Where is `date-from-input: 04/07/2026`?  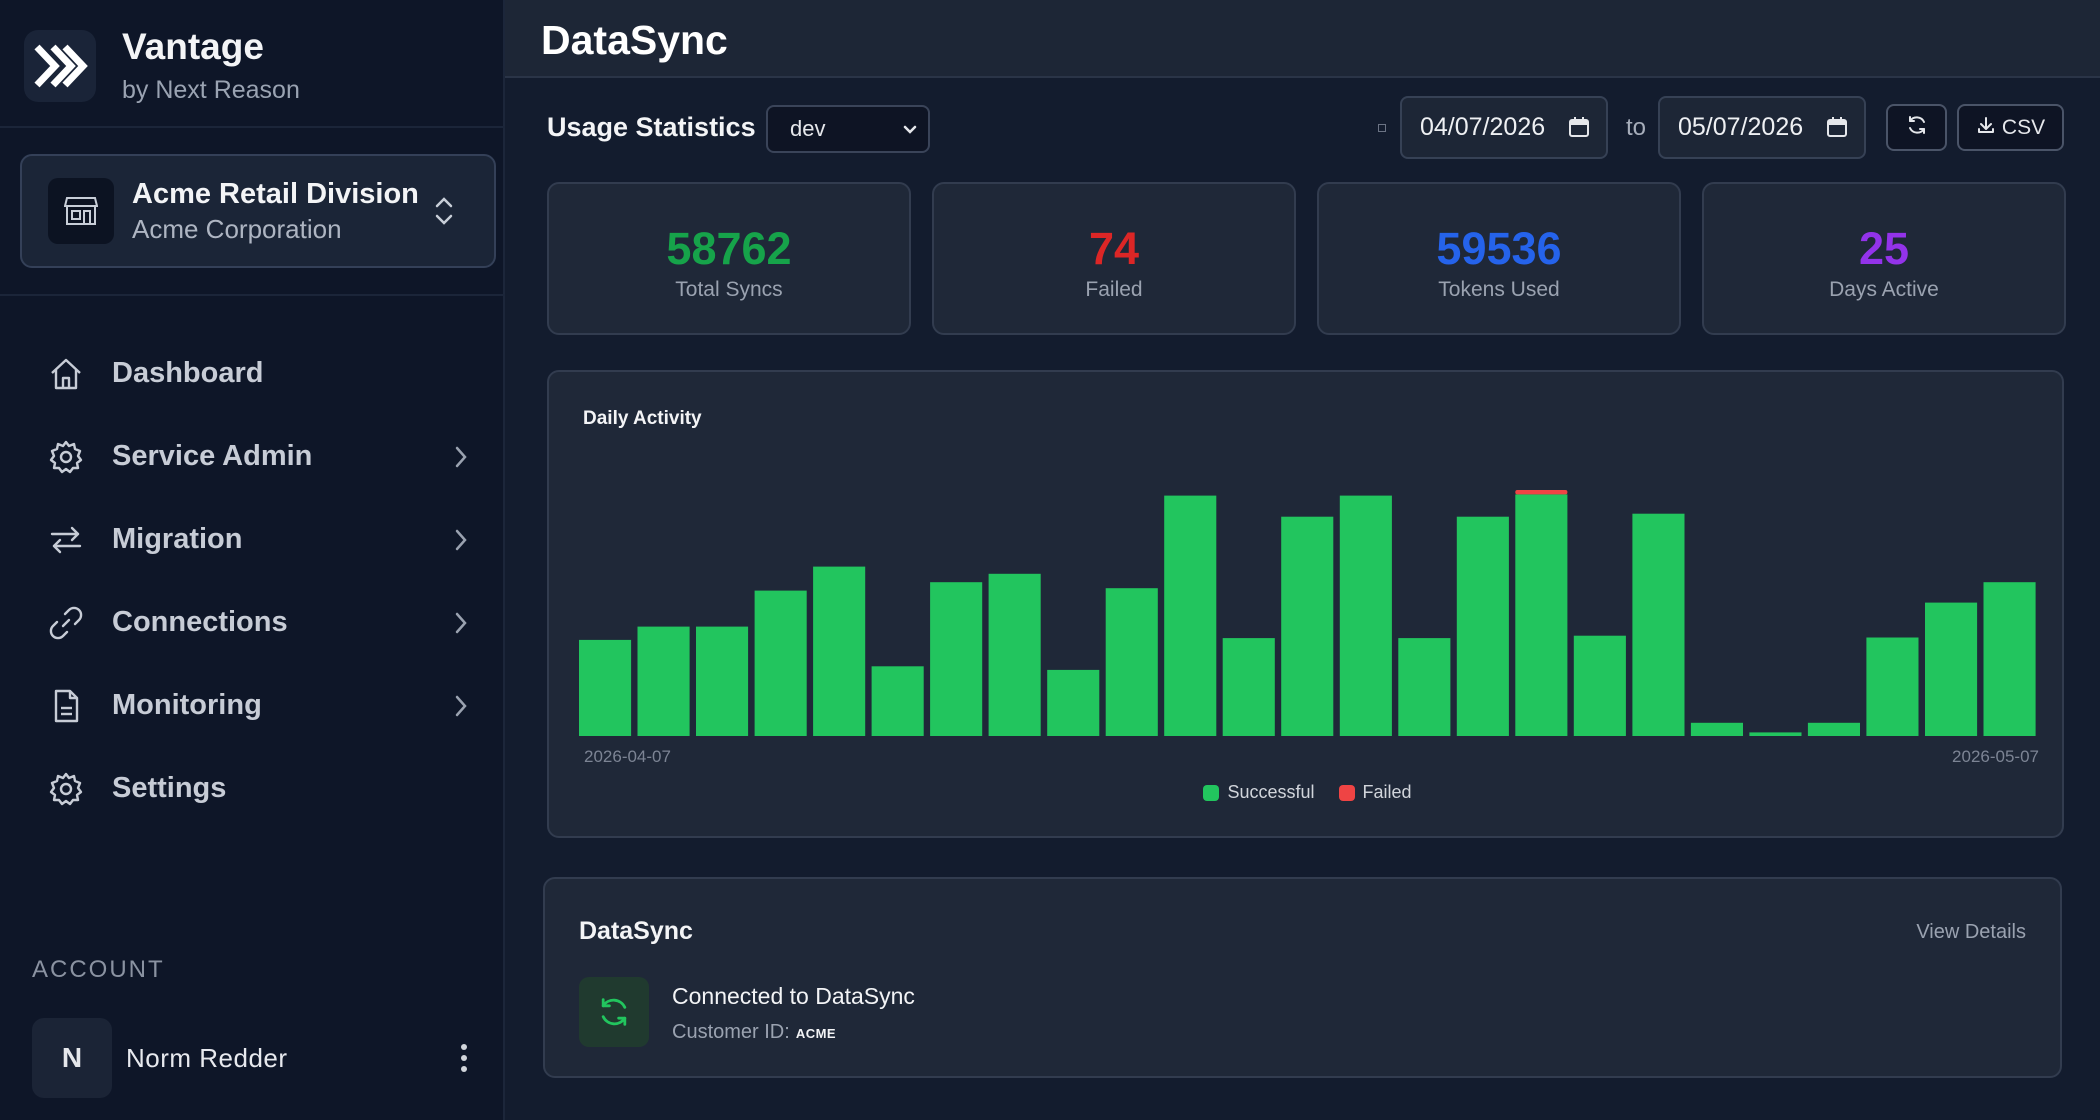
date-from-input: 04/07/2026 is located at coordinates (1504, 127).